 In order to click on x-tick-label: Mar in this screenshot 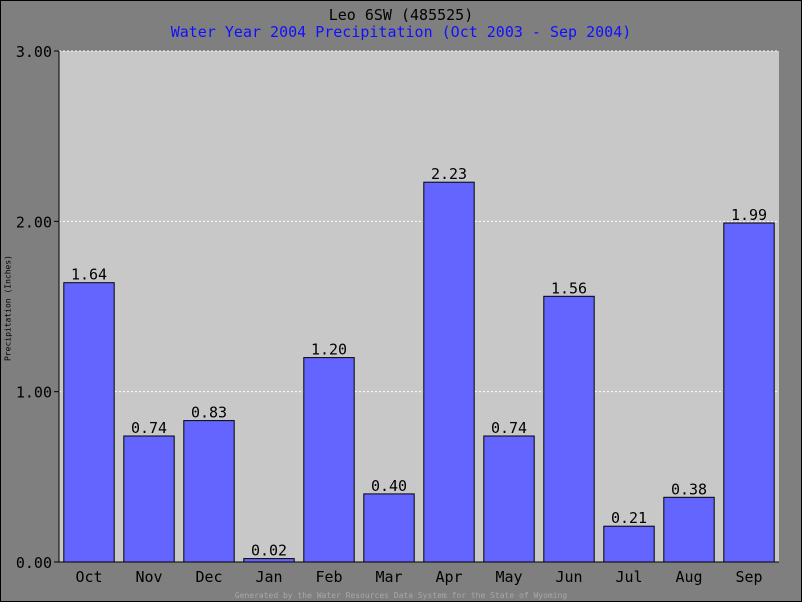, I will do `click(388, 577)`.